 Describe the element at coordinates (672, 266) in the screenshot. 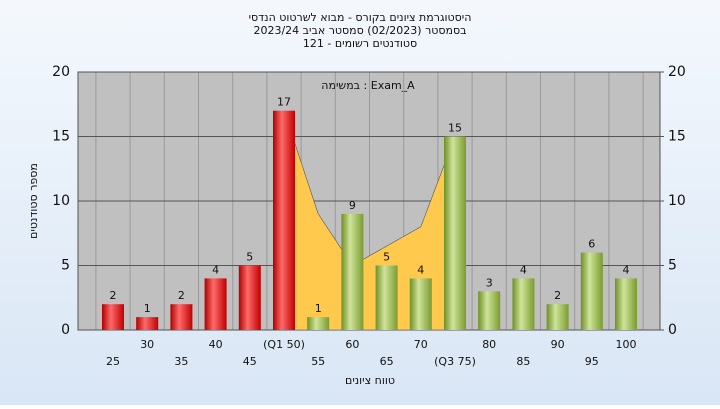

I see `y2-tick-label: 5` at that location.